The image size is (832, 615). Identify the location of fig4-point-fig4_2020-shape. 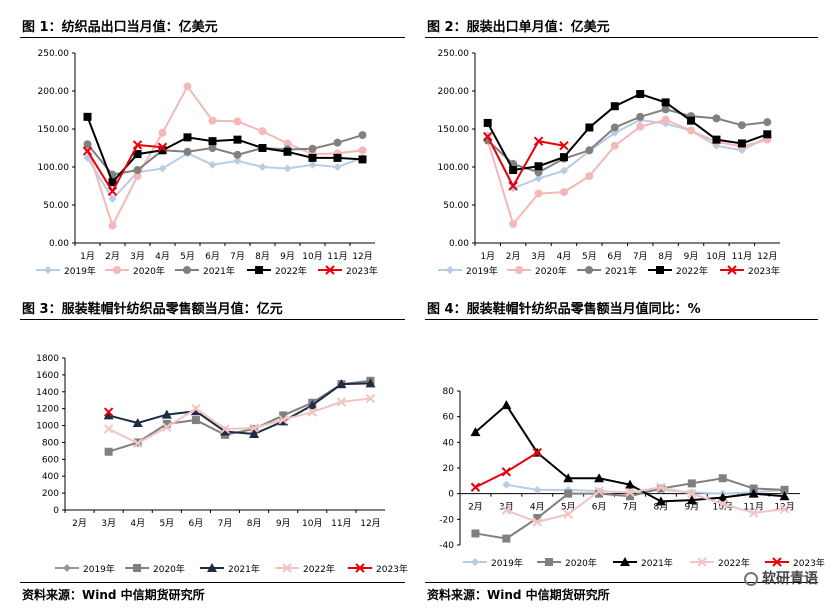
(630, 496).